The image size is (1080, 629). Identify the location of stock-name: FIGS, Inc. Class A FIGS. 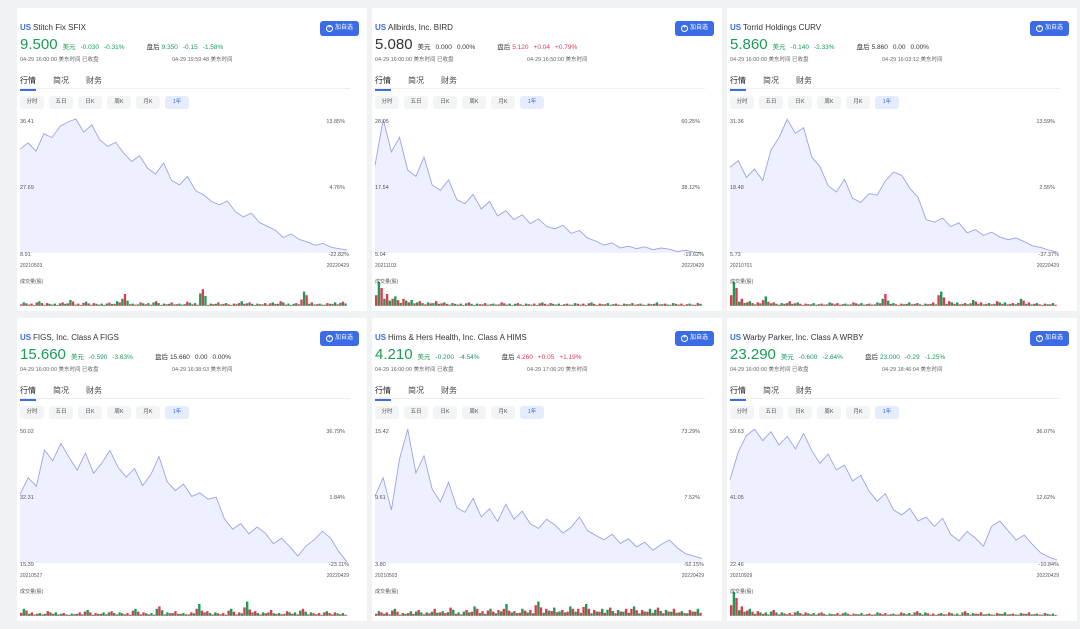
(76, 337).